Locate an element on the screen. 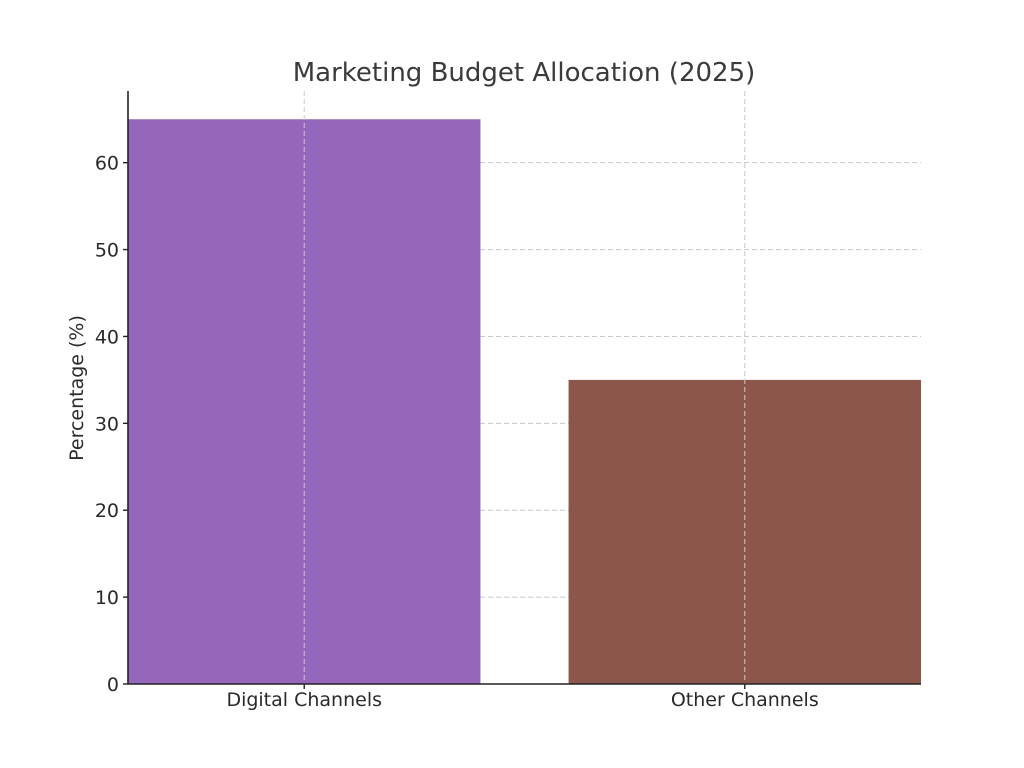 Image resolution: width=1024 pixels, height=768 pixels. y-tick-label: 20 is located at coordinates (107, 511).